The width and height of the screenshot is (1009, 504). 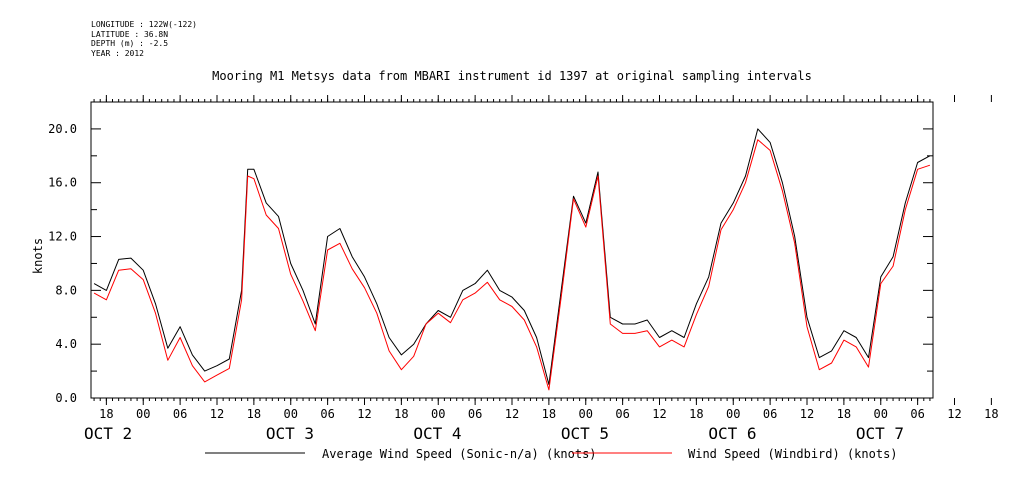 What do you see at coordinates (130, 44) in the screenshot?
I see `depth-text: DEPTH (m) : -2.5` at bounding box center [130, 44].